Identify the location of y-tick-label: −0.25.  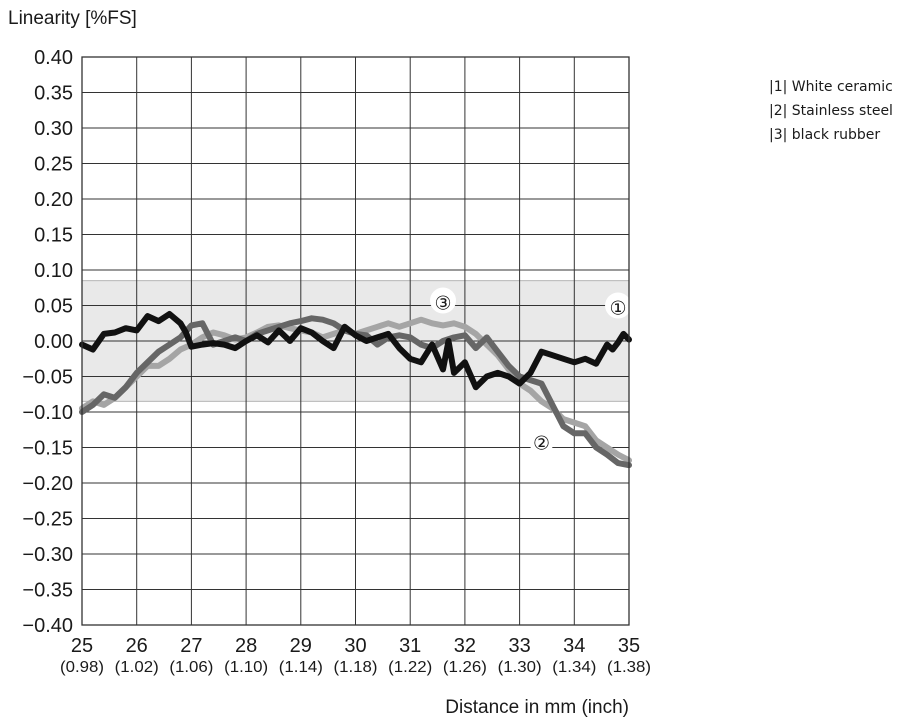
(47, 520).